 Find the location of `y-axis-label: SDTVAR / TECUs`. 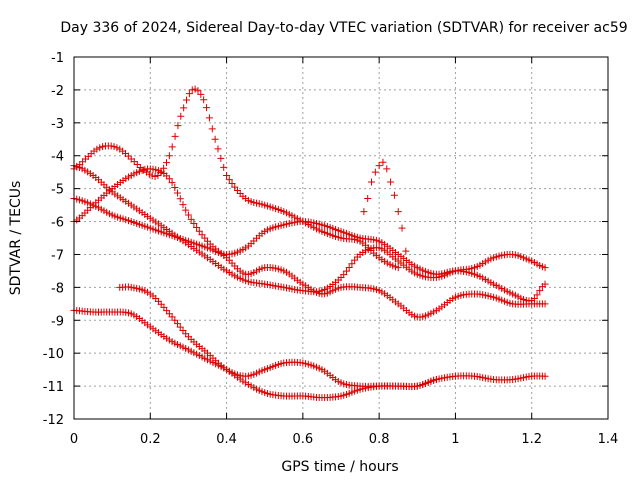

y-axis-label: SDTVAR / TECUs is located at coordinates (16, 238).